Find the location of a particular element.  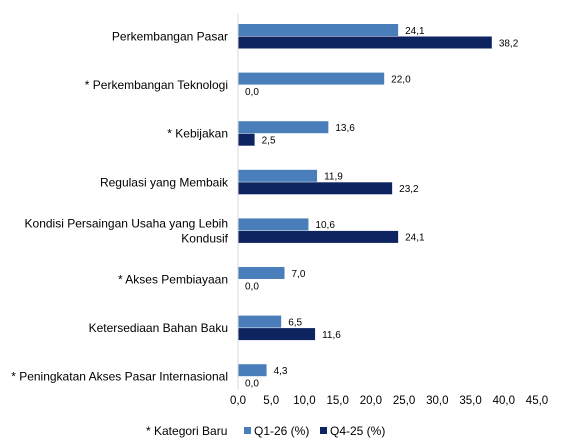

data-label: 13,6 is located at coordinates (345, 128).